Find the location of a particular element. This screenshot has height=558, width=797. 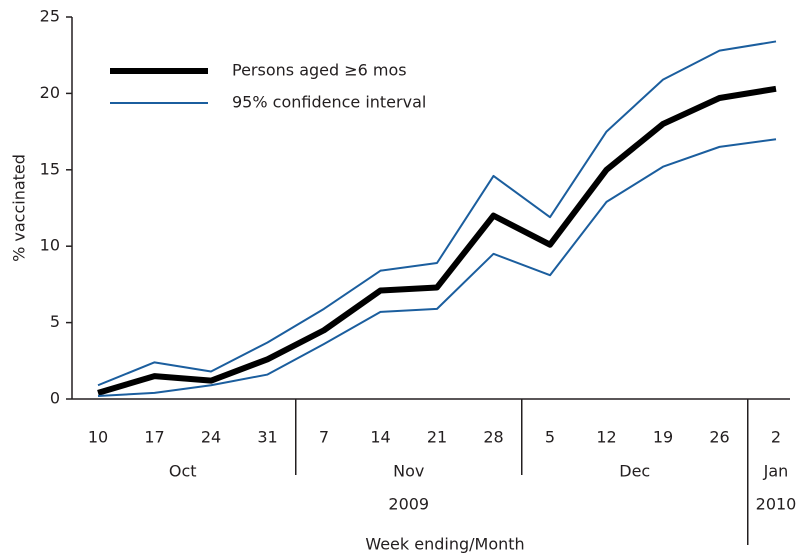

x-tick-label: 2 is located at coordinates (776, 437).